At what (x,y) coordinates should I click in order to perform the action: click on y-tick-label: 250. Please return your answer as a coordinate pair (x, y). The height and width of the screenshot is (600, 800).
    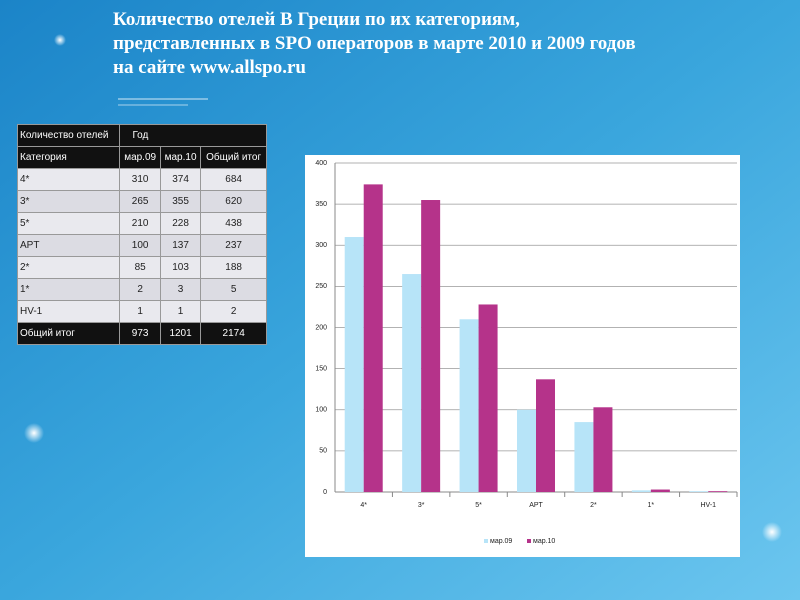
    Looking at the image, I should click on (321, 286).